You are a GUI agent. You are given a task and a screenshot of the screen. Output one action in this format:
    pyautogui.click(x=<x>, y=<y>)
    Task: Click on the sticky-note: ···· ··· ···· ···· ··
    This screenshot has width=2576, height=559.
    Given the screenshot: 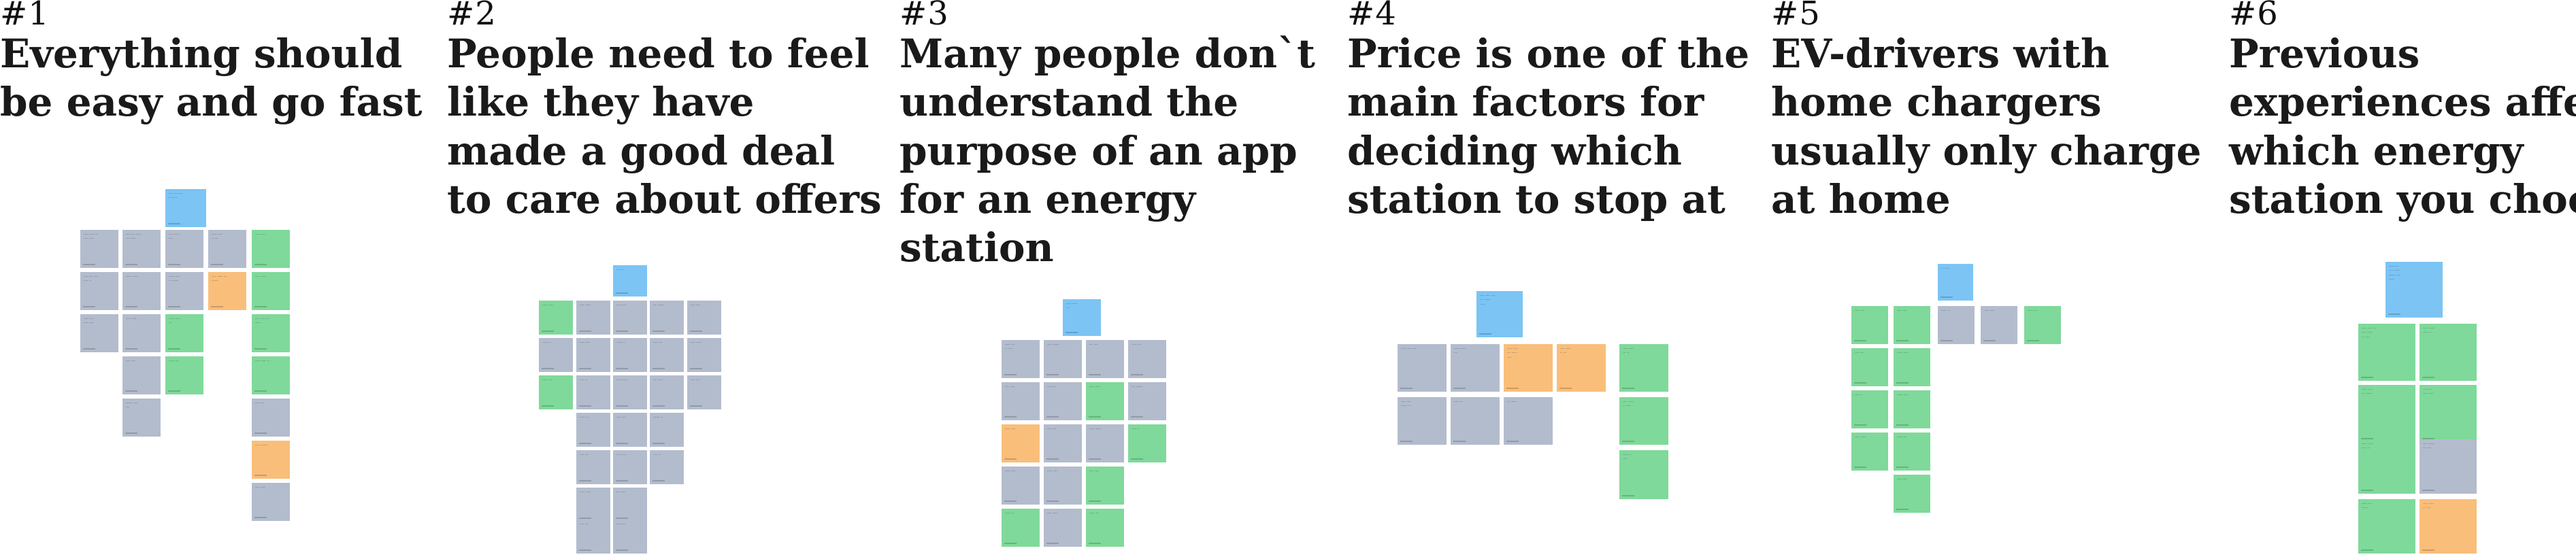 What is the action you would take?
    pyautogui.click(x=99, y=291)
    